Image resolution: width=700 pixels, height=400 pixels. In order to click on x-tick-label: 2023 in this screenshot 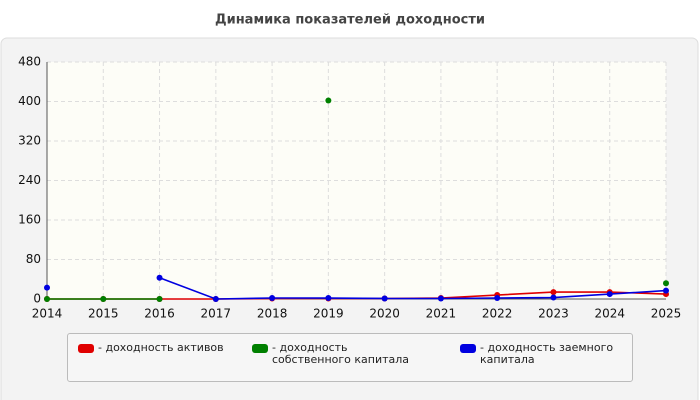, I will do `click(553, 314)`.